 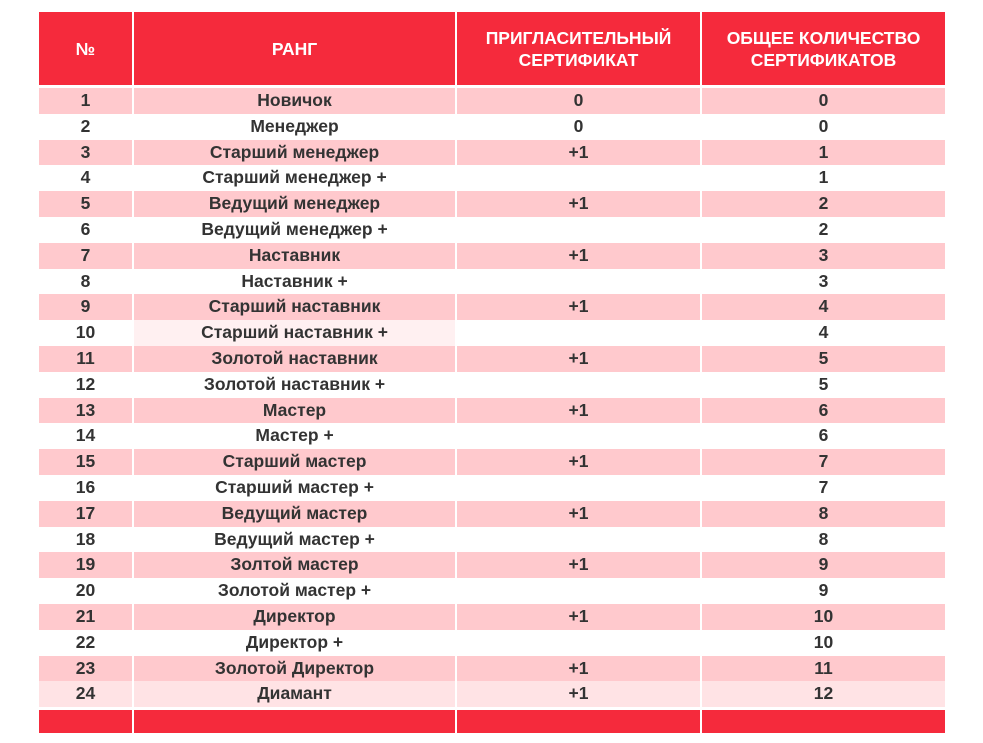 I want to click on cell-total: 6, so click(x=822, y=410).